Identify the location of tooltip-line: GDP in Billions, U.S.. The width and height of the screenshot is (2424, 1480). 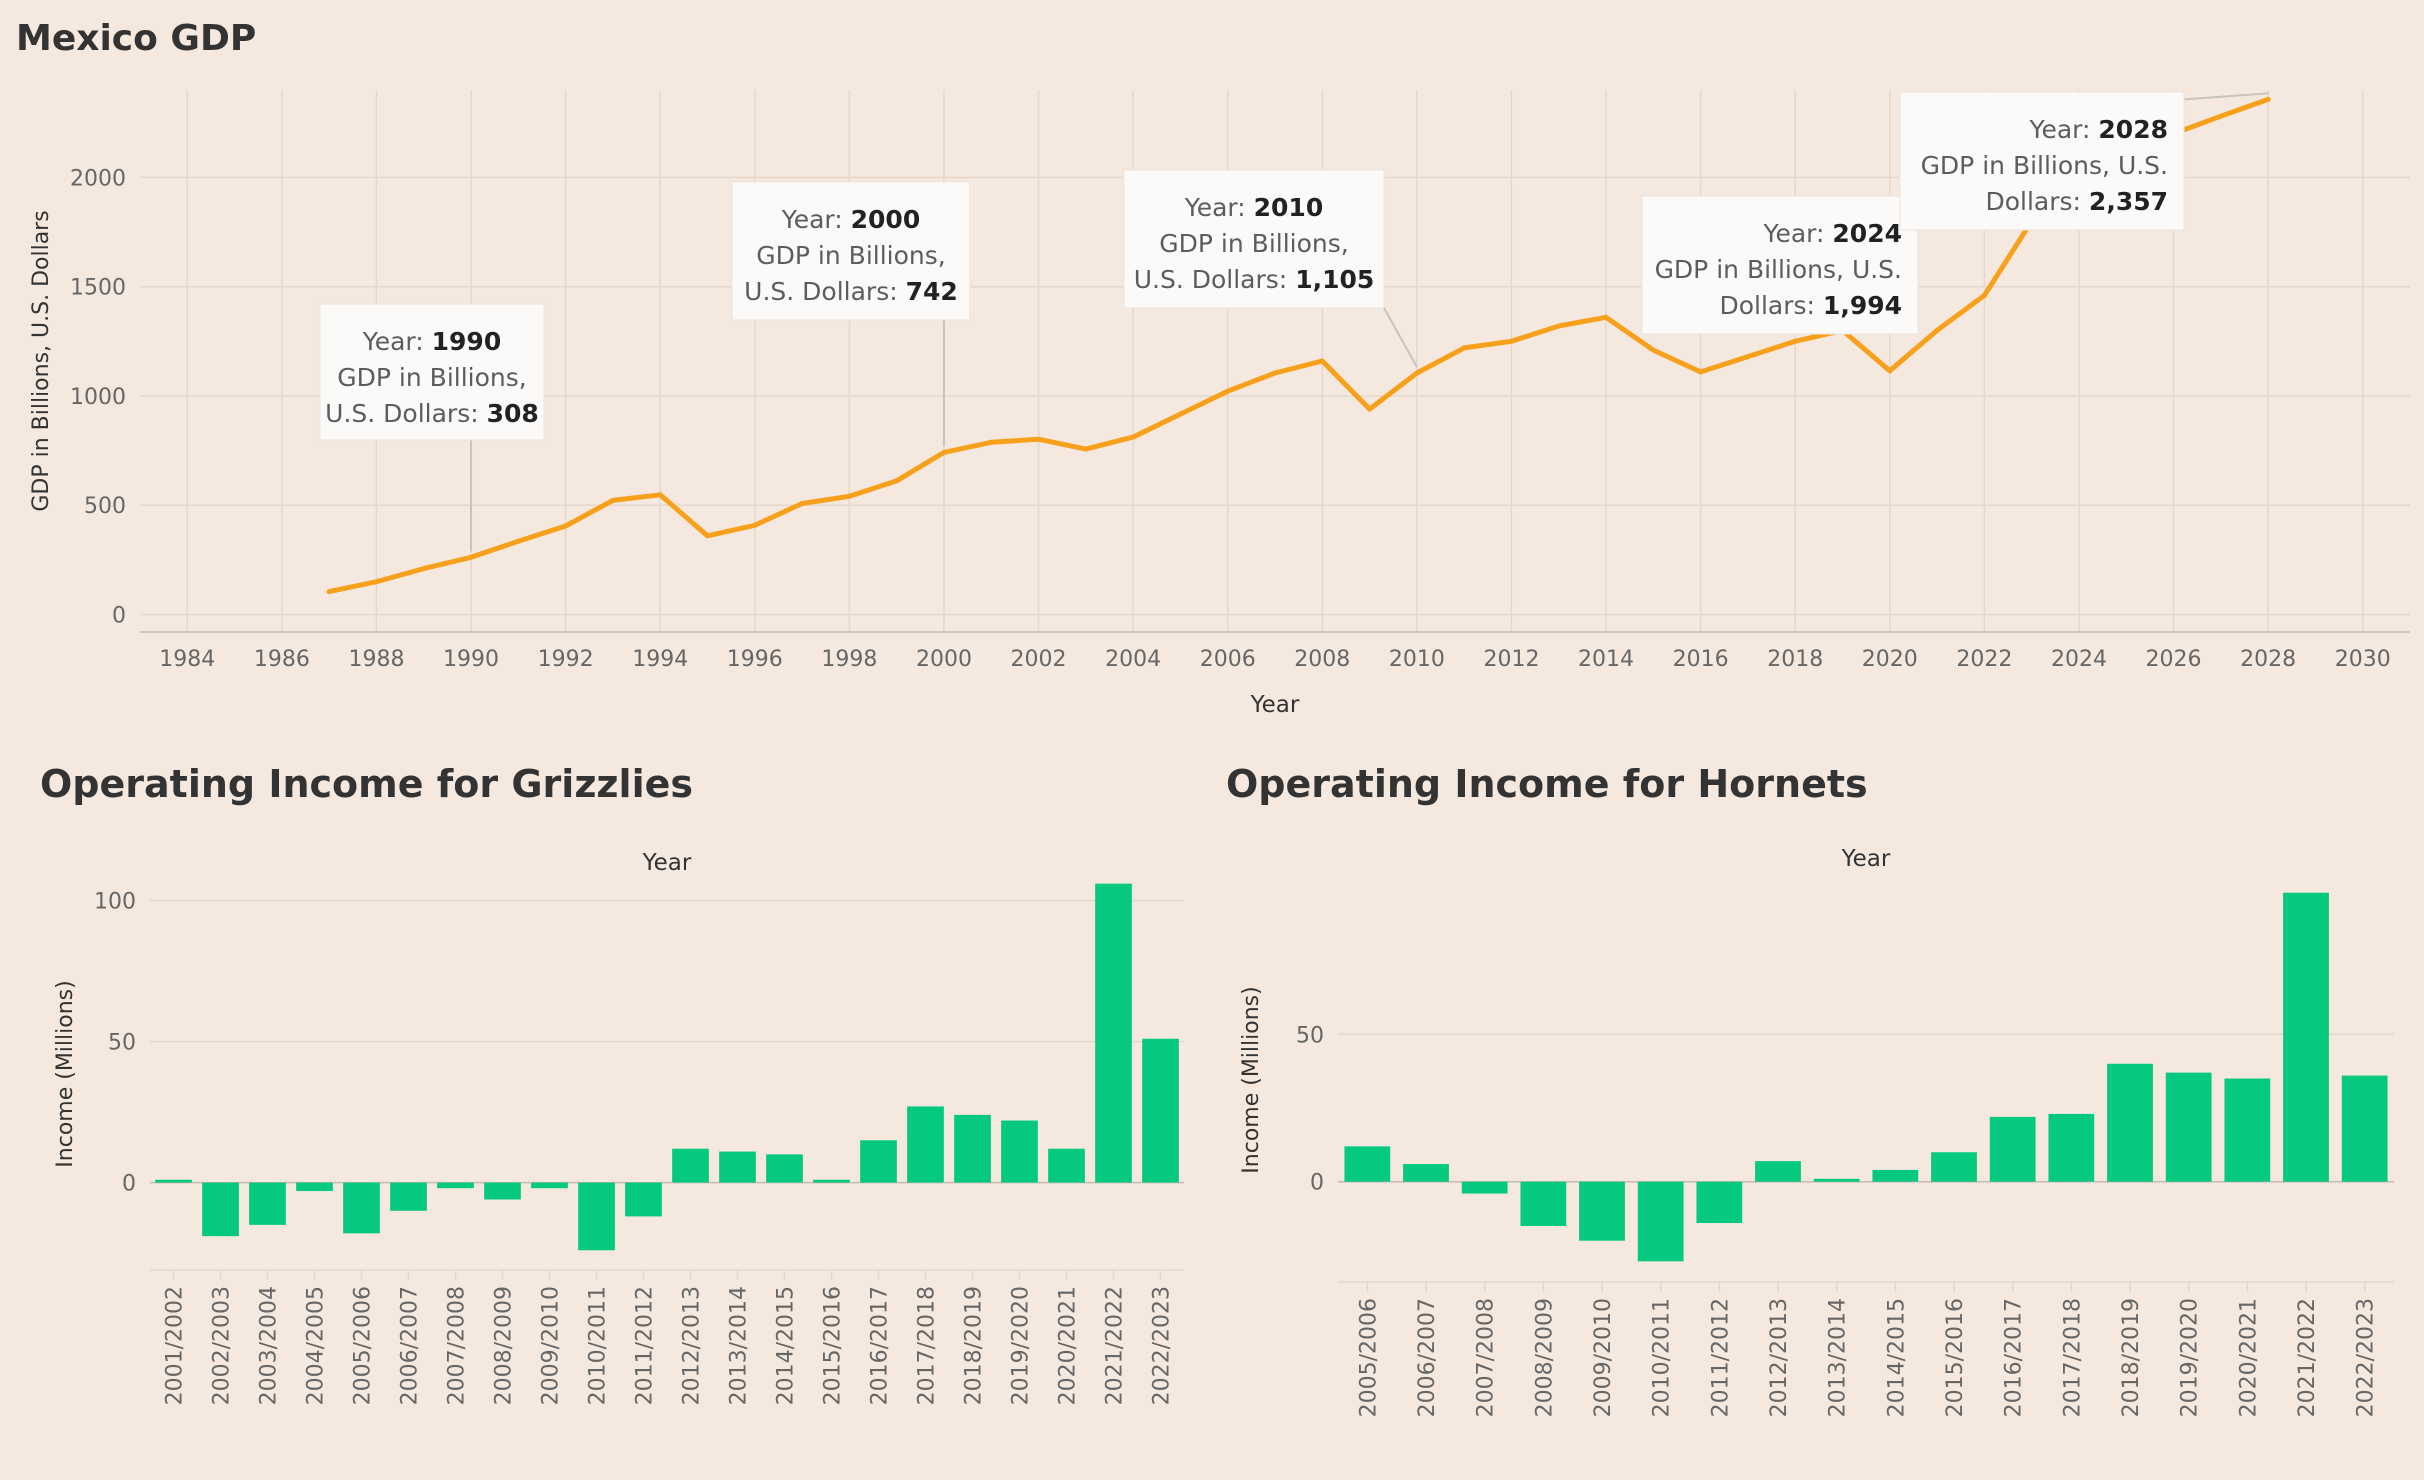
(2044, 165).